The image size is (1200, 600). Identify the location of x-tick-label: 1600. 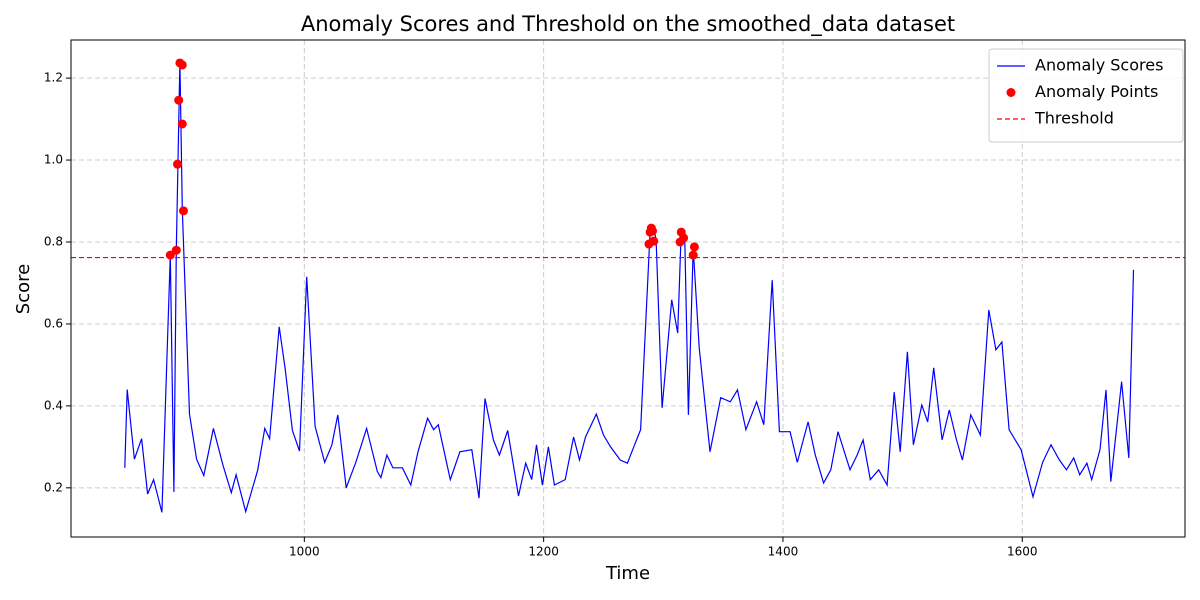
(1022, 552).